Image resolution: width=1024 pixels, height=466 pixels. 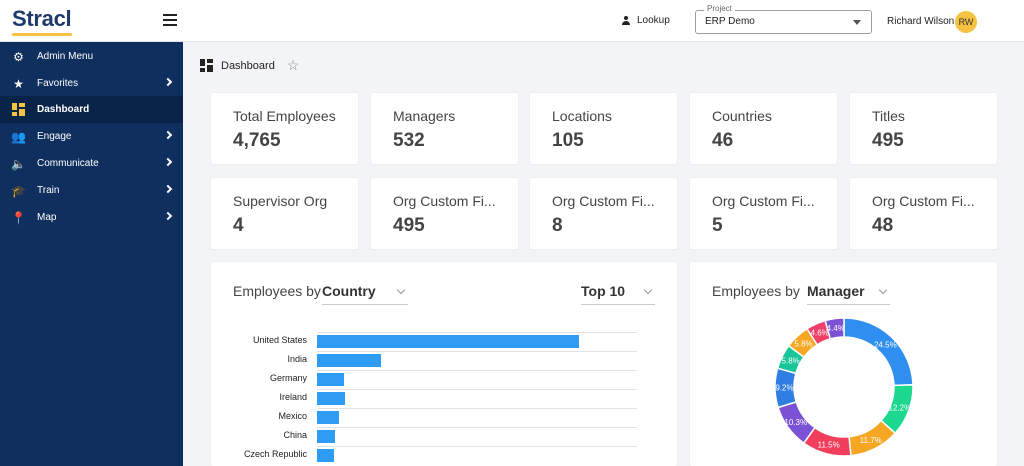 What do you see at coordinates (582, 116) in the screenshot?
I see `stat-label: Locations` at bounding box center [582, 116].